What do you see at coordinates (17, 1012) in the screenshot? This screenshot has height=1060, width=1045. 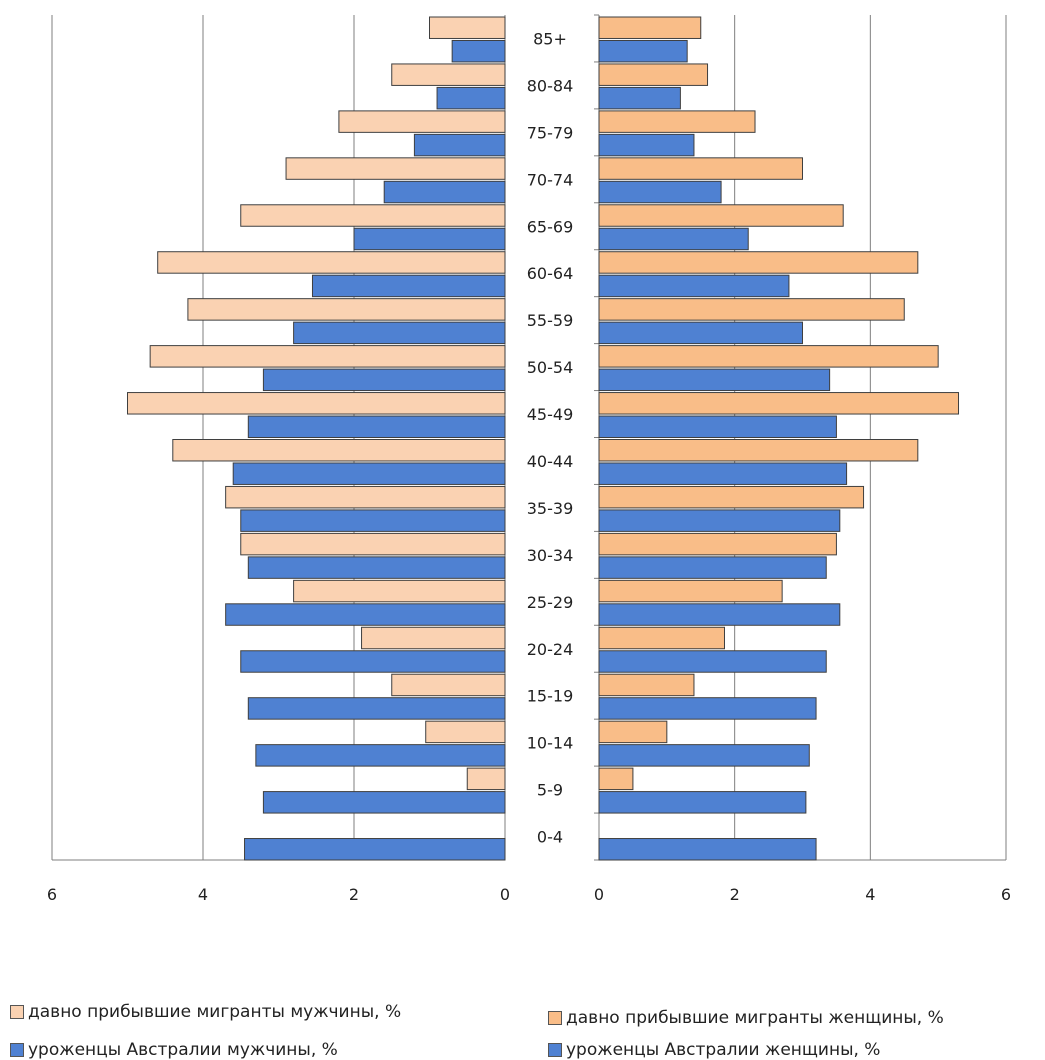 I see `legend-swatch-migrants-male` at bounding box center [17, 1012].